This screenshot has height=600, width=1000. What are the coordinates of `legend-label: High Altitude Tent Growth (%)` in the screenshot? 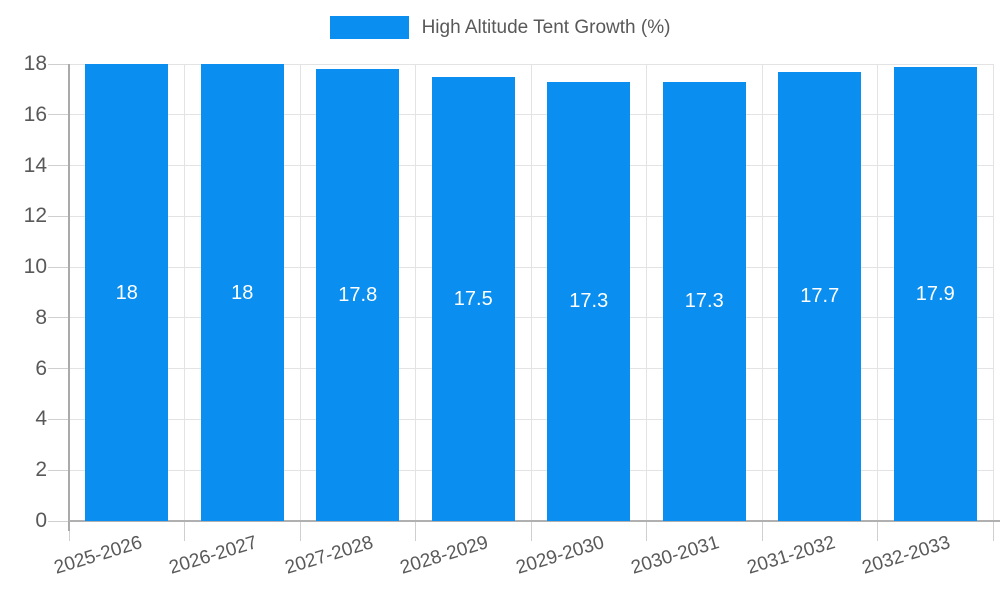 It's located at (546, 27).